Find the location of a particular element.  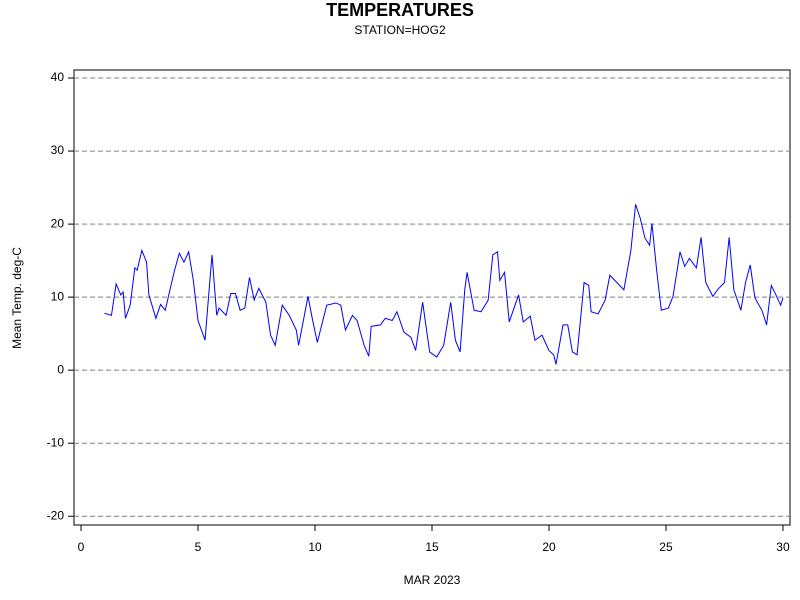

x-tick-label: 20 is located at coordinates (549, 547).